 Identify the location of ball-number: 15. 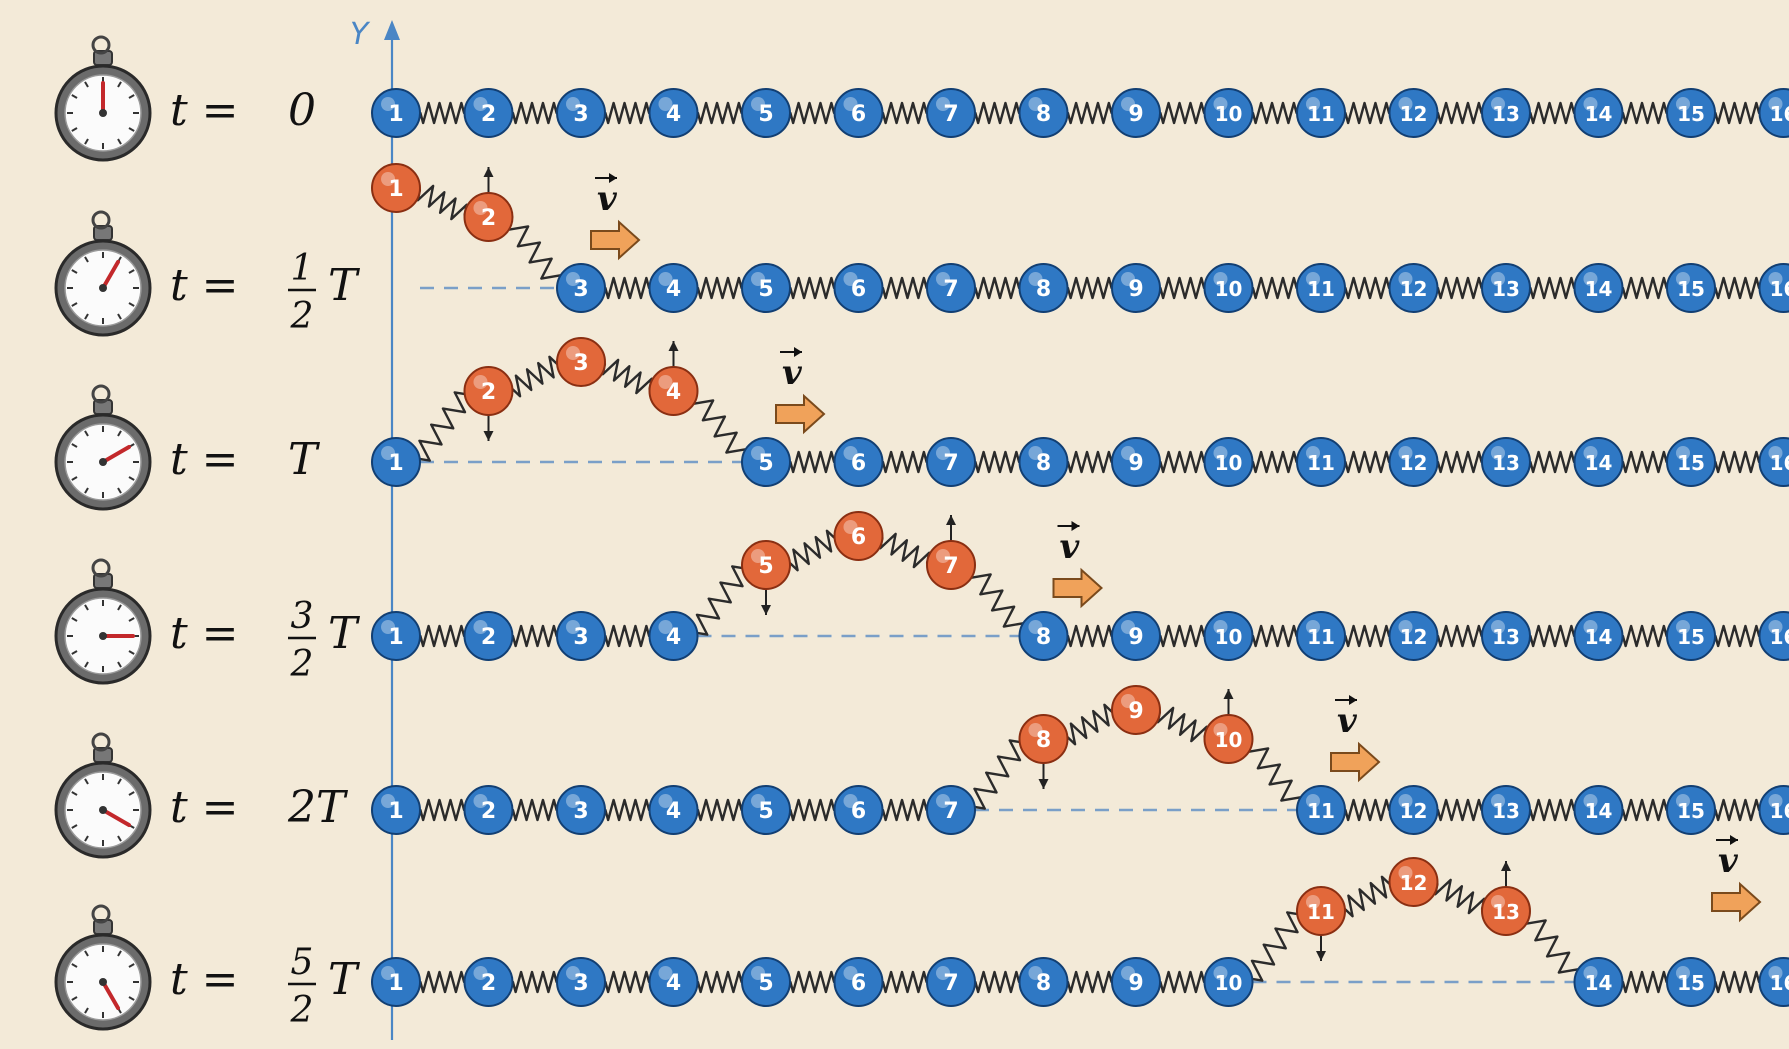
(1691, 811).